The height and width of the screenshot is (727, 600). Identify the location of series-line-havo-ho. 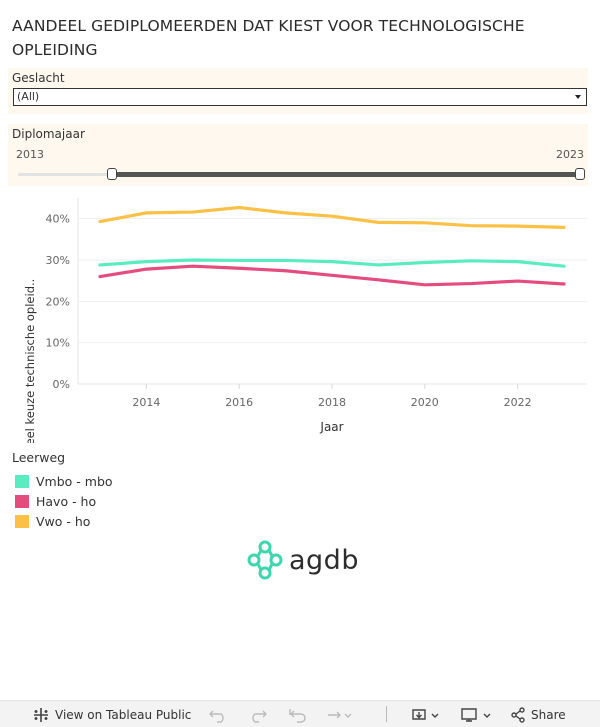
(332, 275).